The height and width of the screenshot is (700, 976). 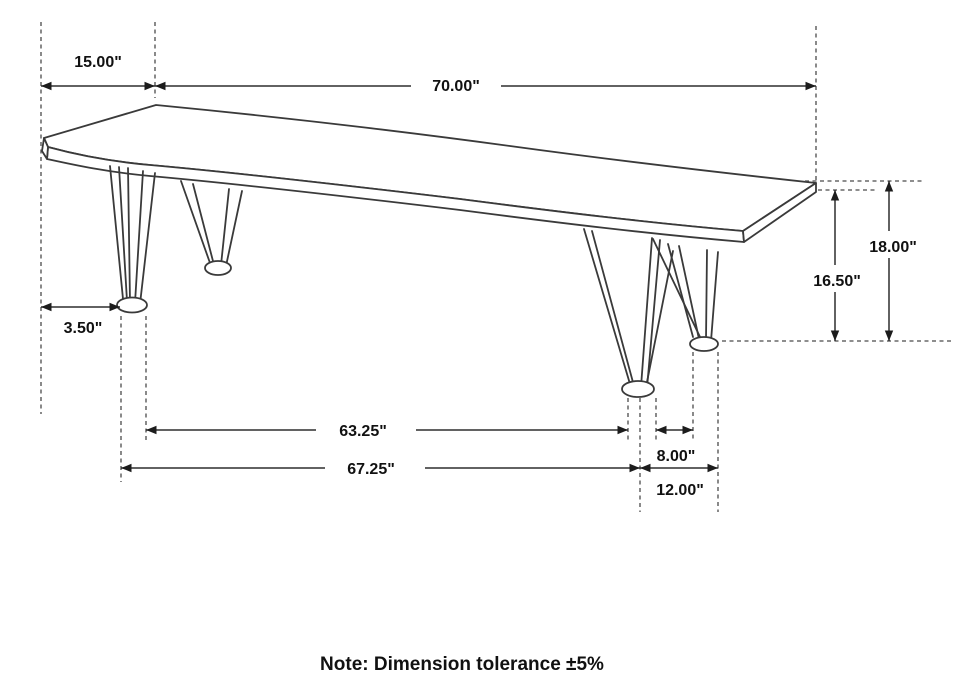 What do you see at coordinates (45, 148) in the screenshot?
I see `bench-top-left-end` at bounding box center [45, 148].